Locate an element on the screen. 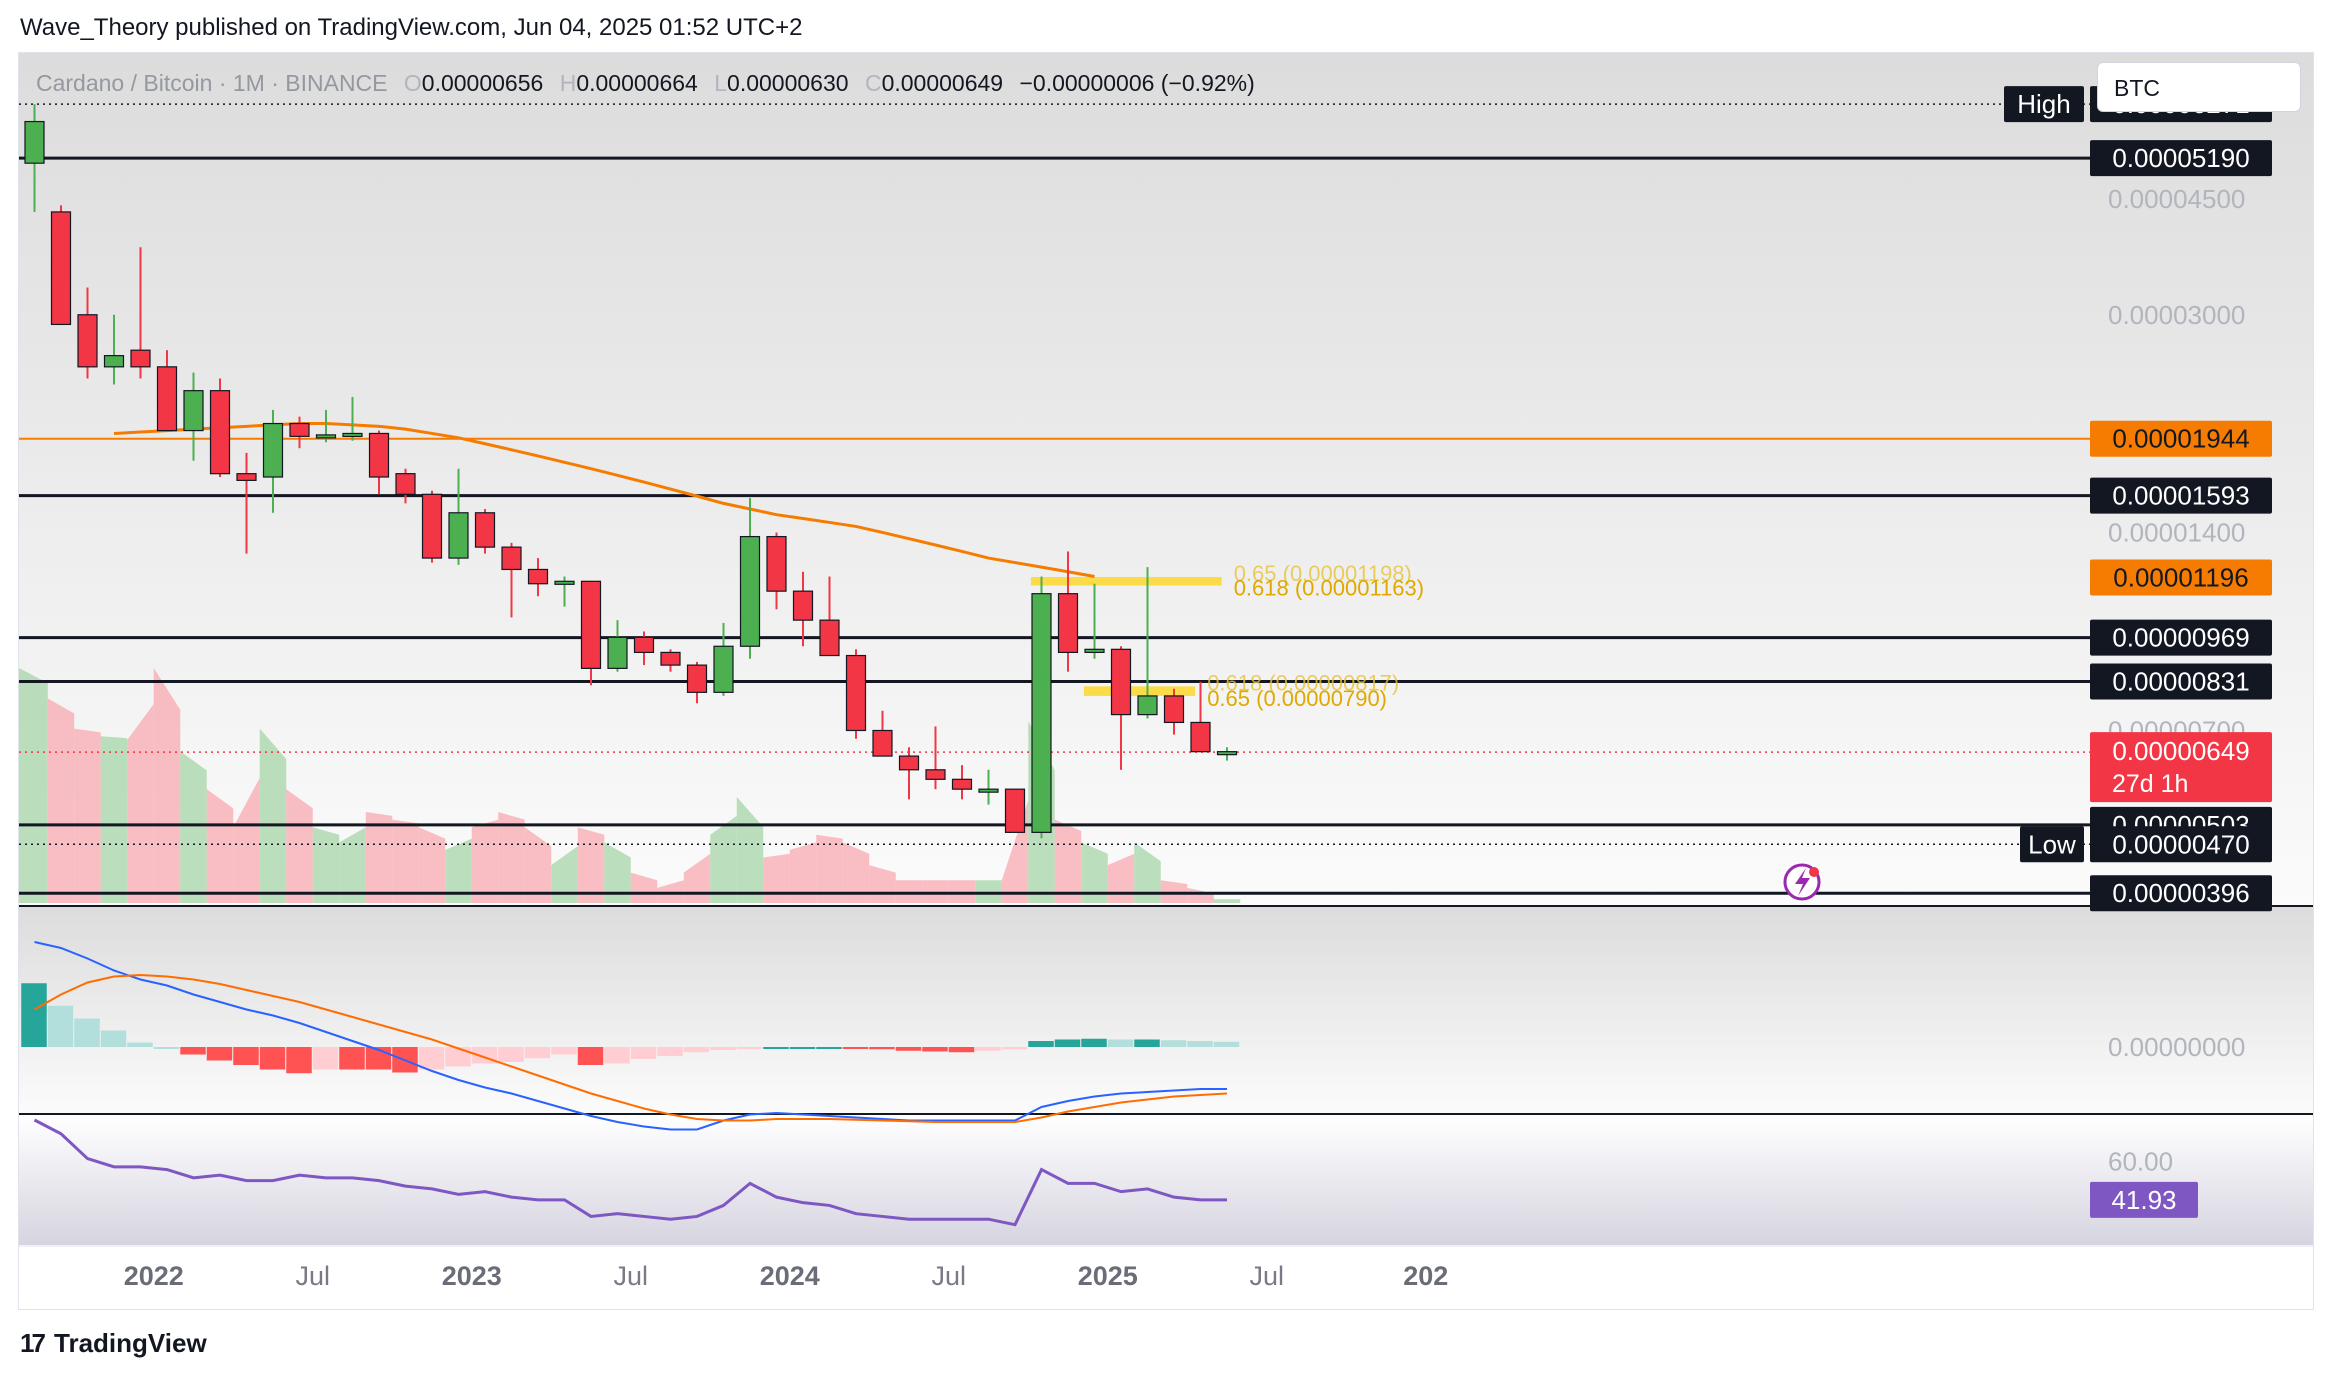 The width and height of the screenshot is (2332, 1378). axis-tick-label: 0.00003000 is located at coordinates (2176, 315).